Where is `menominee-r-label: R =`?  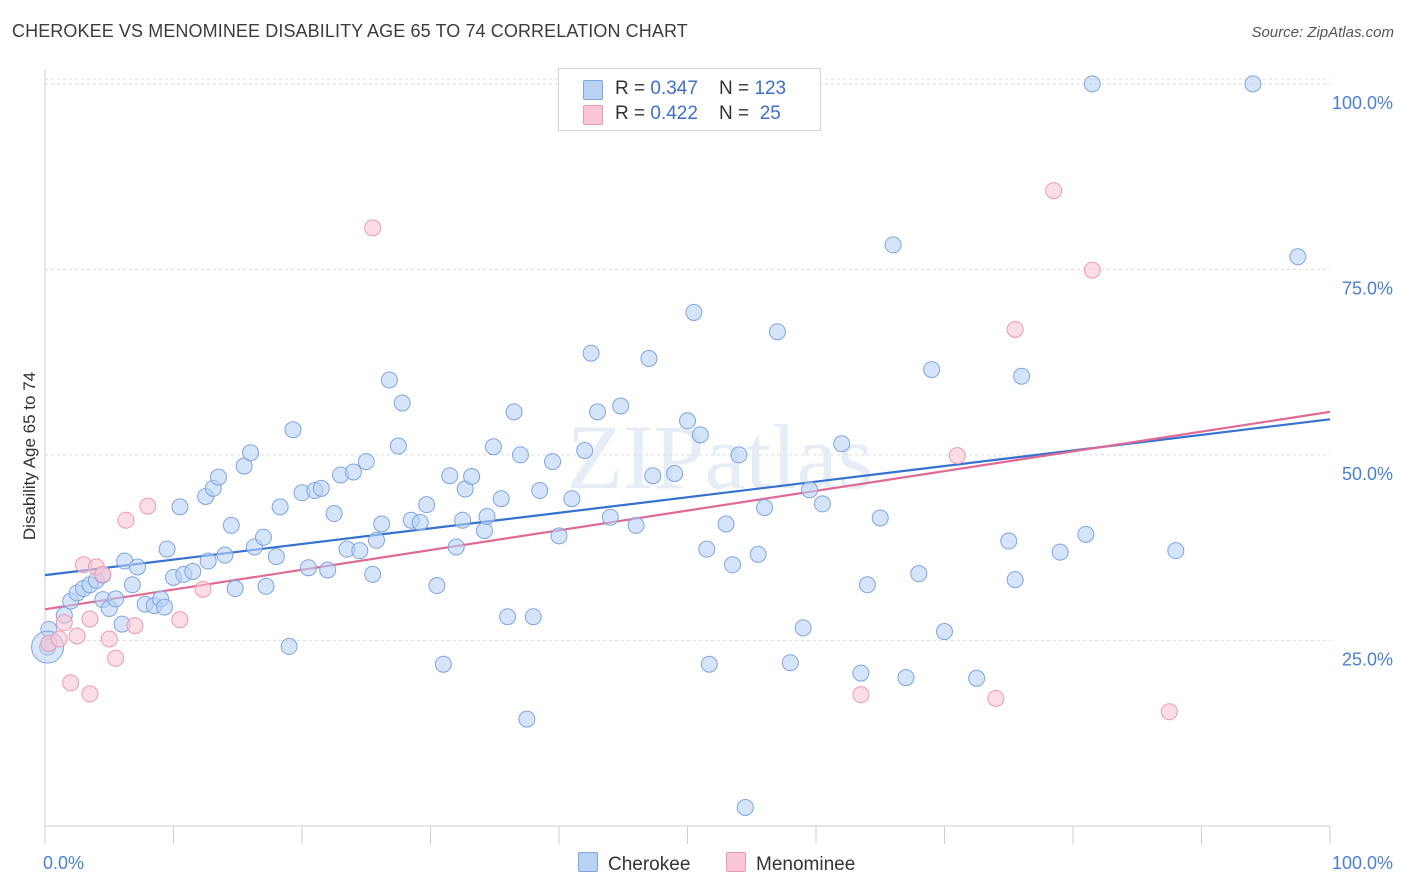 menominee-r-label: R = is located at coordinates (633, 113).